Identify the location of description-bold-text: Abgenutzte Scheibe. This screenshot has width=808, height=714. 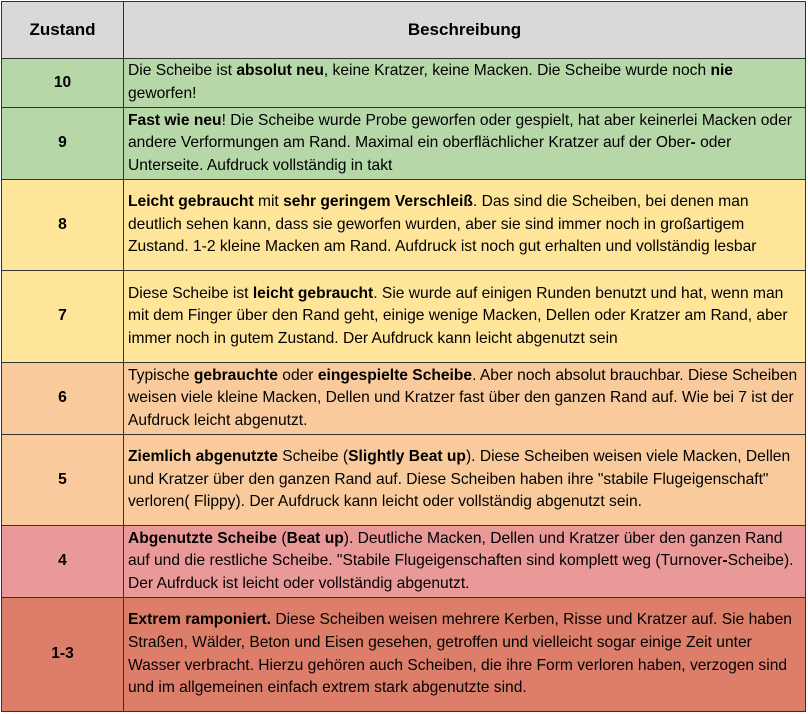
(203, 538).